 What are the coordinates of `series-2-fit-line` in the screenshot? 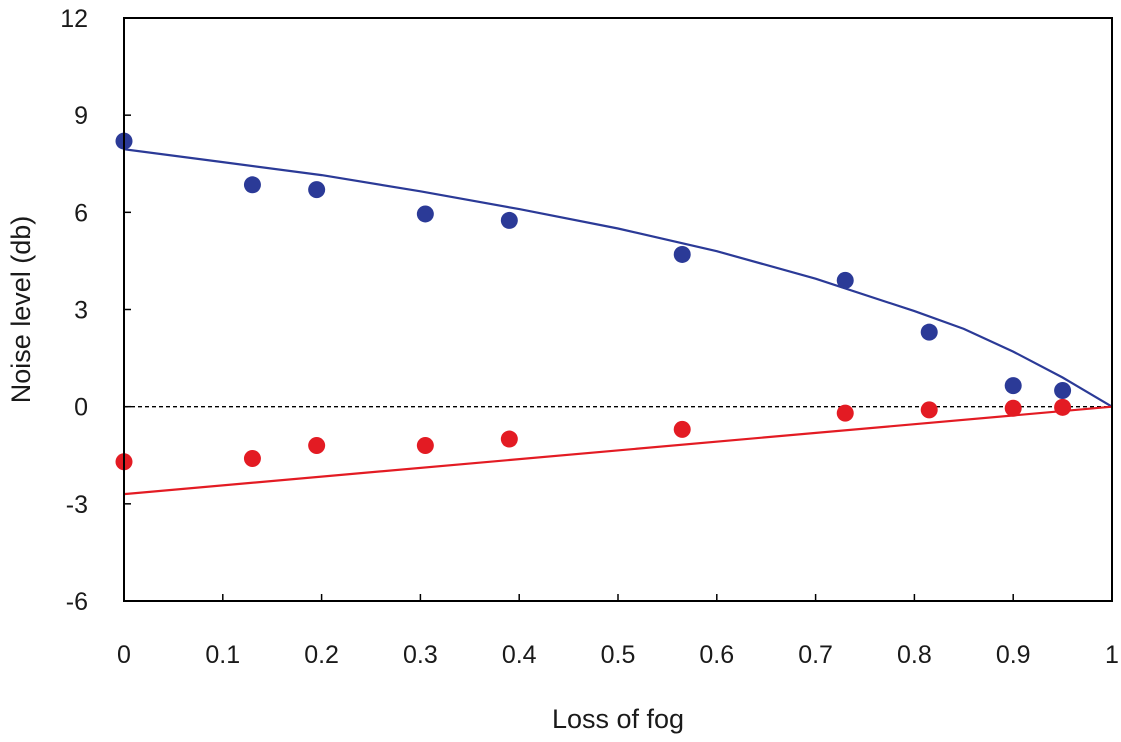 It's located at (618, 450).